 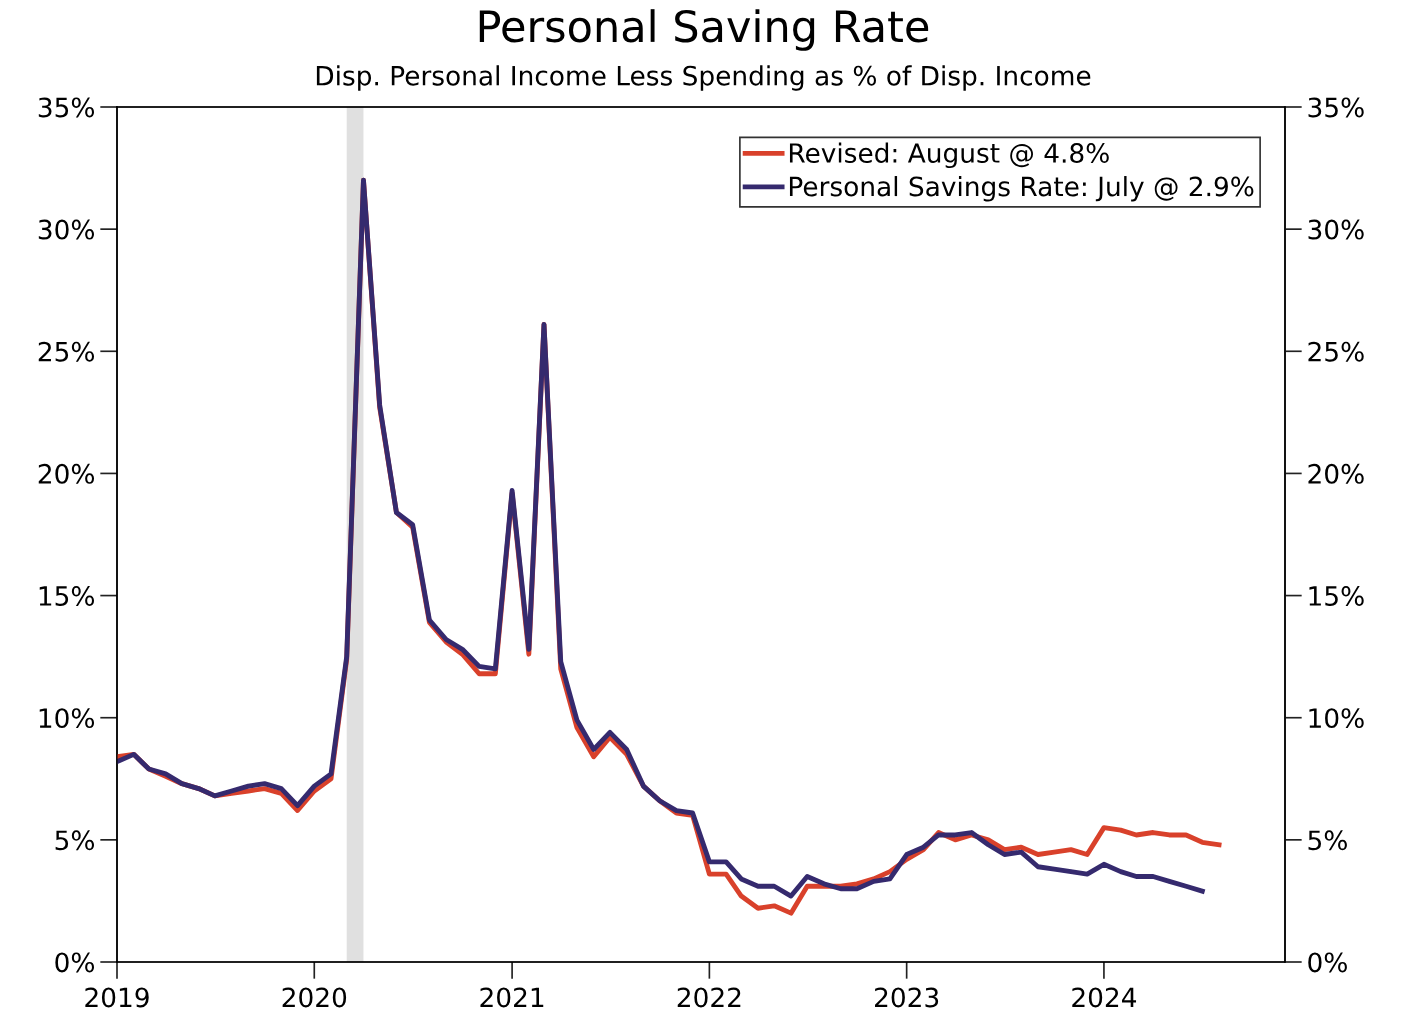 What do you see at coordinates (1336, 351) in the screenshot?
I see `y2-tick-label: 25%` at bounding box center [1336, 351].